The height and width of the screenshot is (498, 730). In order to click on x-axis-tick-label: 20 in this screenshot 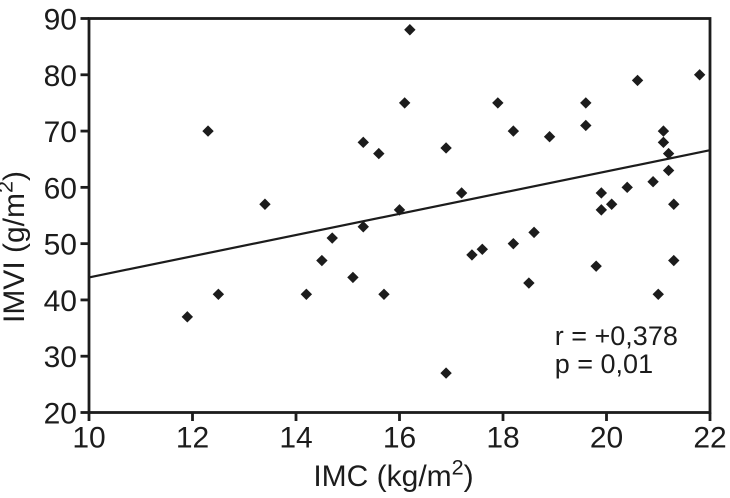, I will do `click(606, 438)`.